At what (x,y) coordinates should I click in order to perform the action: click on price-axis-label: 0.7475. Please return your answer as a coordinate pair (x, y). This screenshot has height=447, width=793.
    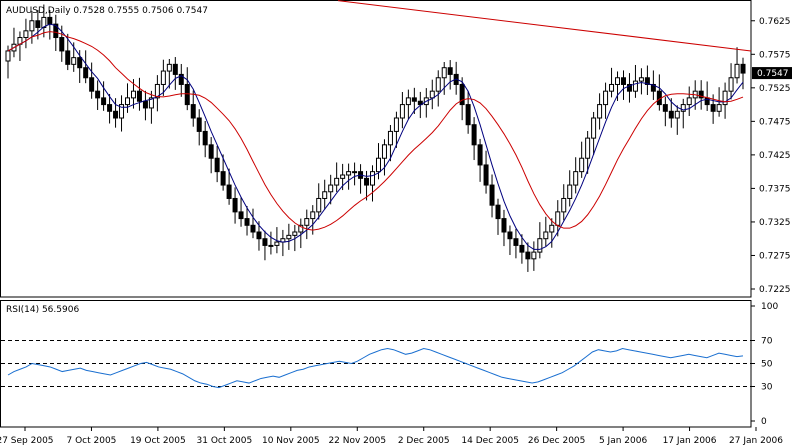
    Looking at the image, I should click on (775, 122).